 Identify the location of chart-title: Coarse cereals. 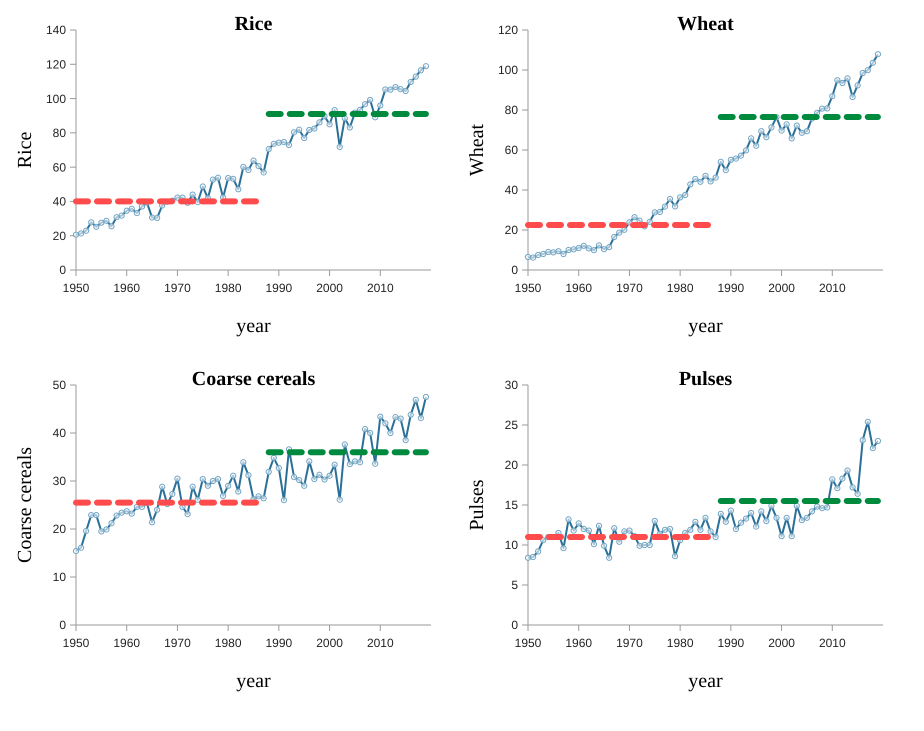
(254, 379).